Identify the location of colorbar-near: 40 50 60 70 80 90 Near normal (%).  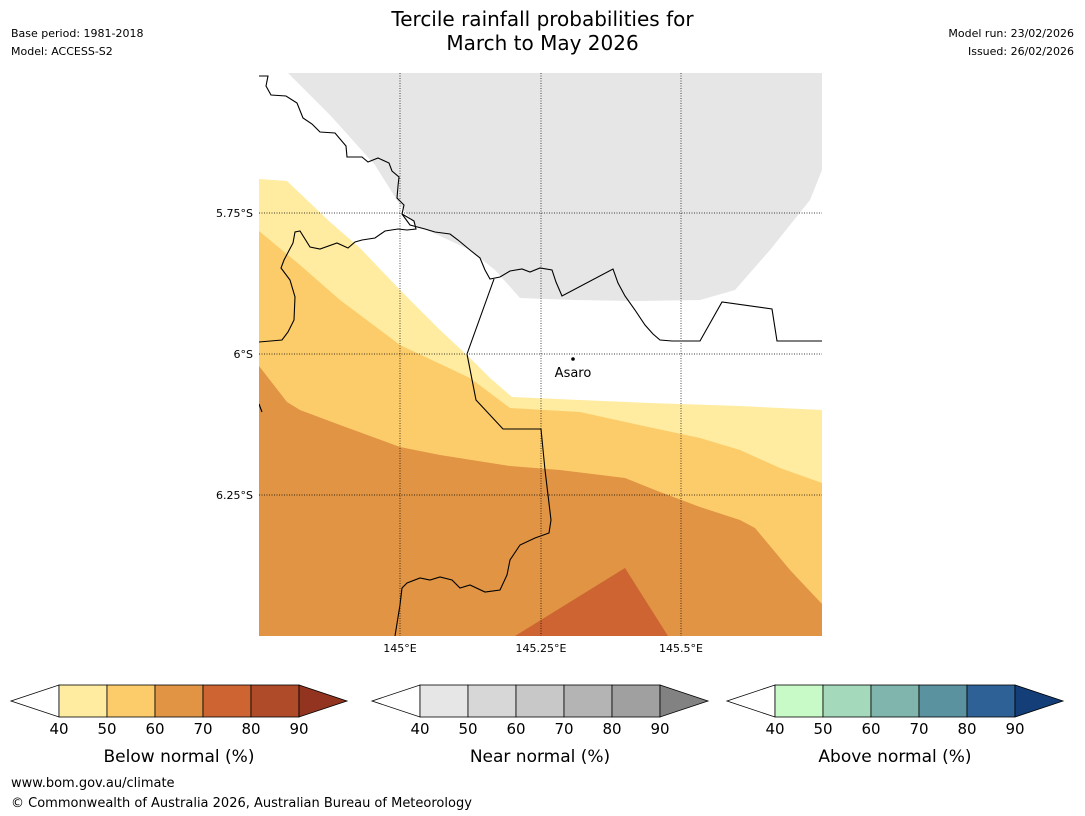
(540, 725).